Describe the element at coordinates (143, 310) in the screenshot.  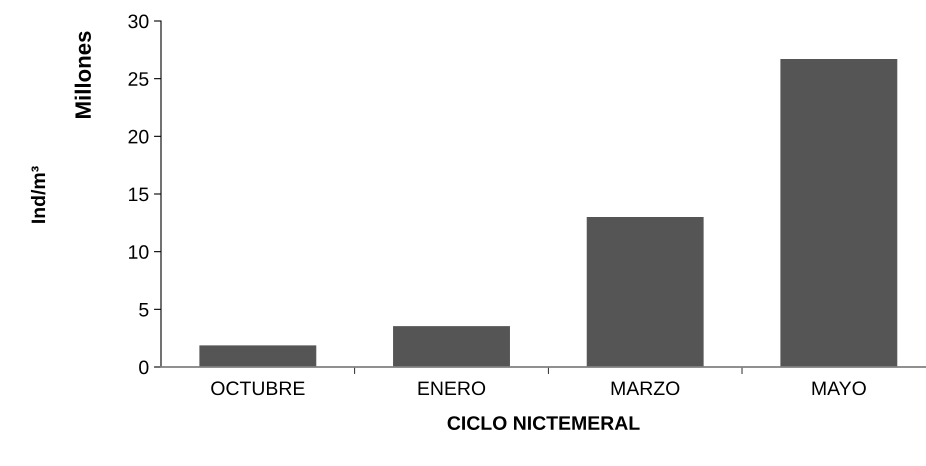
I see `y-tick-label: 5` at that location.